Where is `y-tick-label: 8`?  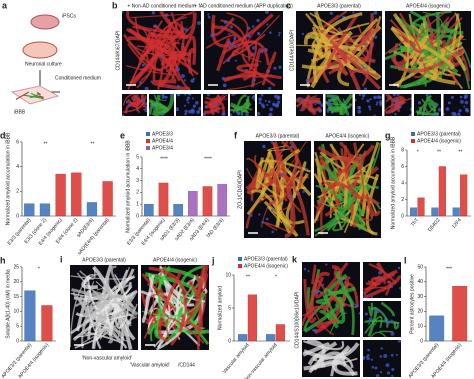 y-tick-label: 8 is located at coordinates (402, 150).